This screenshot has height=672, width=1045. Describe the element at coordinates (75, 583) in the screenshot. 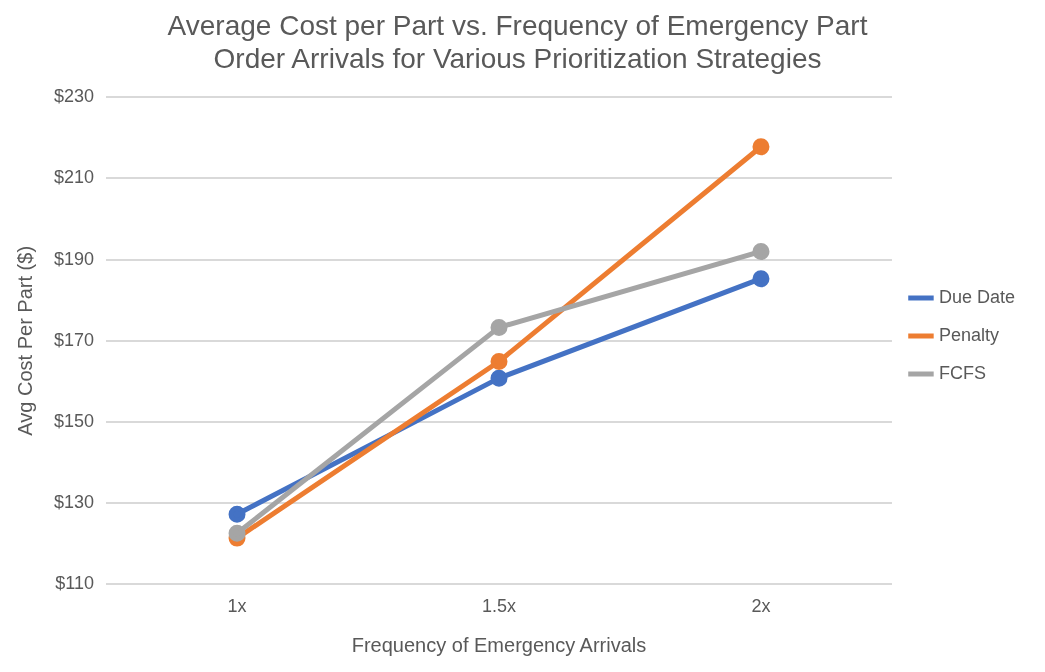

I see `y-tick-label: $110` at that location.